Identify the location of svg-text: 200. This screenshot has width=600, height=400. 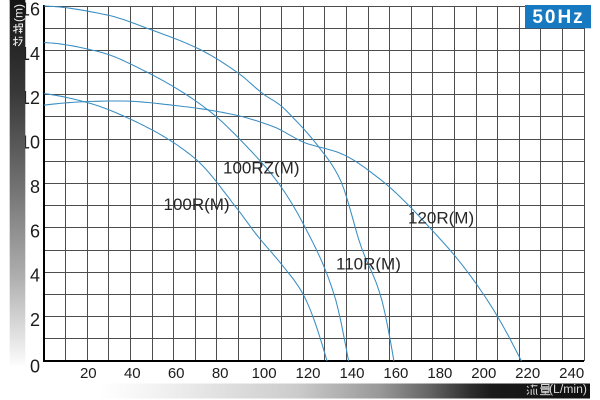
(483, 373).